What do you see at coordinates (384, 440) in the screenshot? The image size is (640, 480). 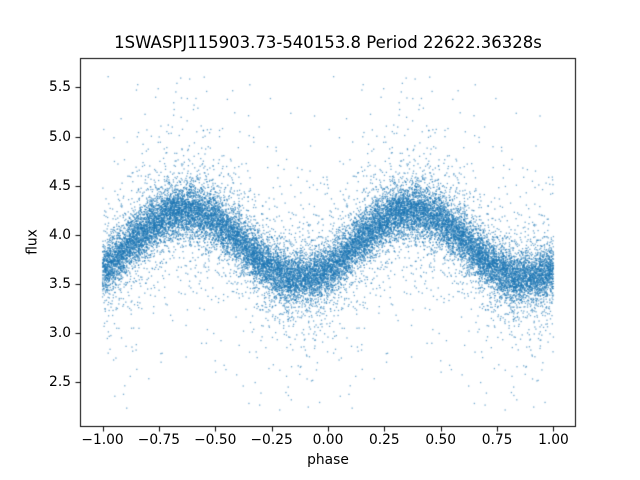 I see `x-tick-label: 0.25` at bounding box center [384, 440].